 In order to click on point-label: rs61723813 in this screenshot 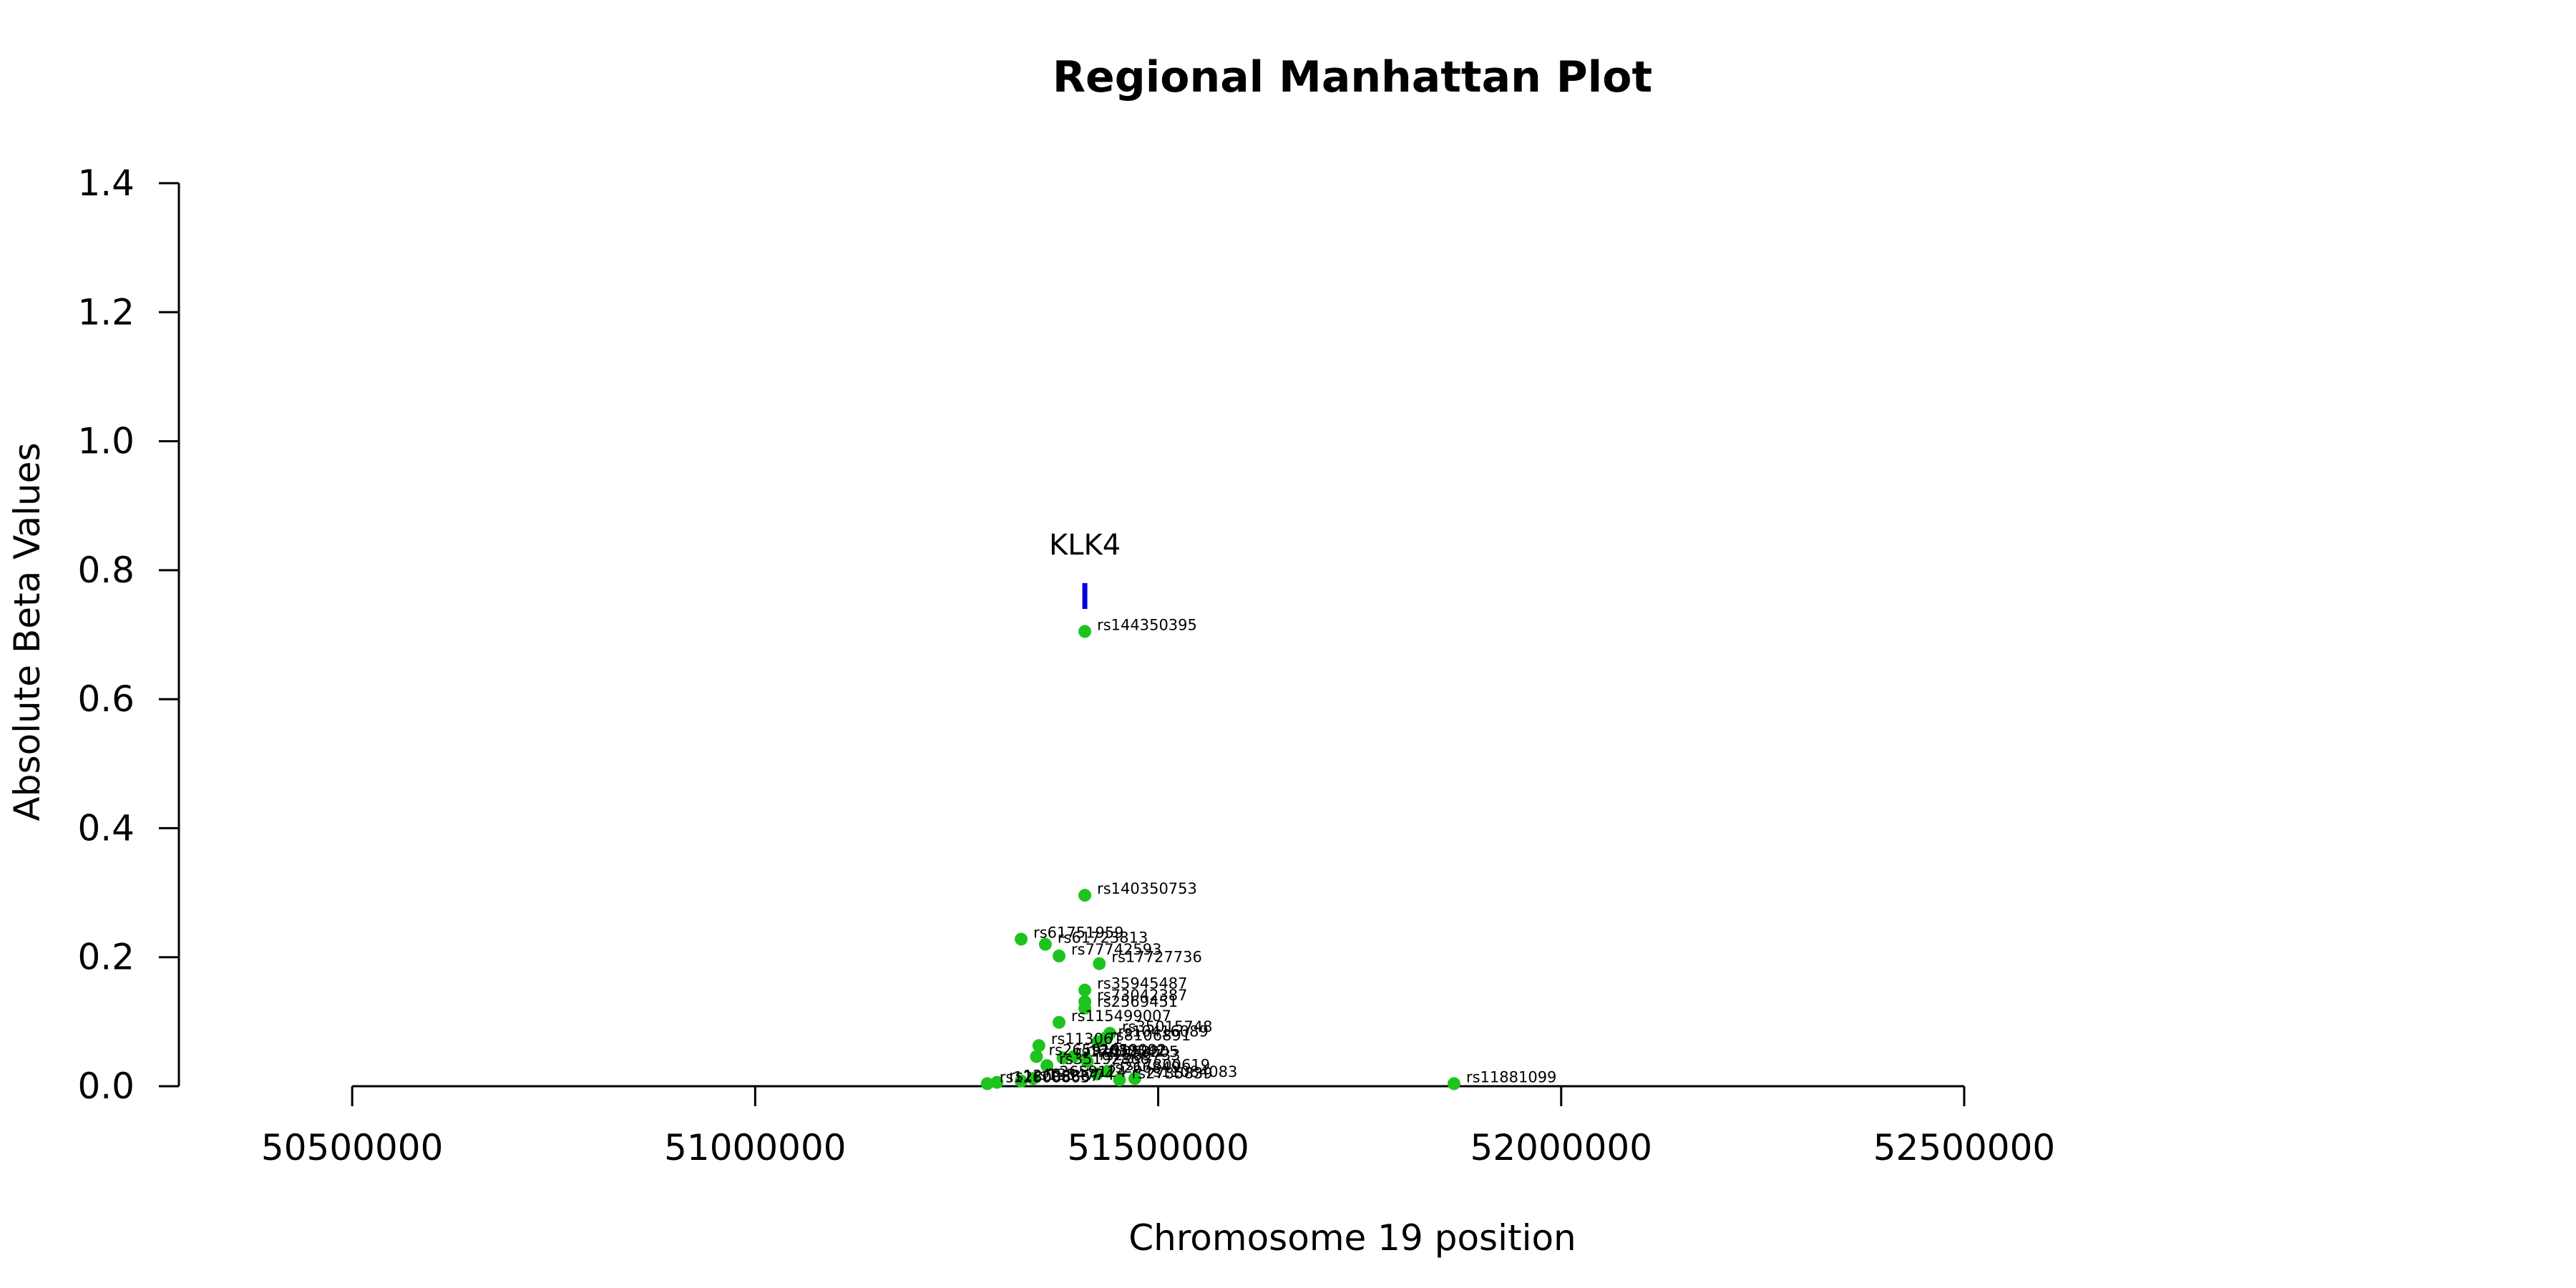, I will do `click(1103, 938)`.